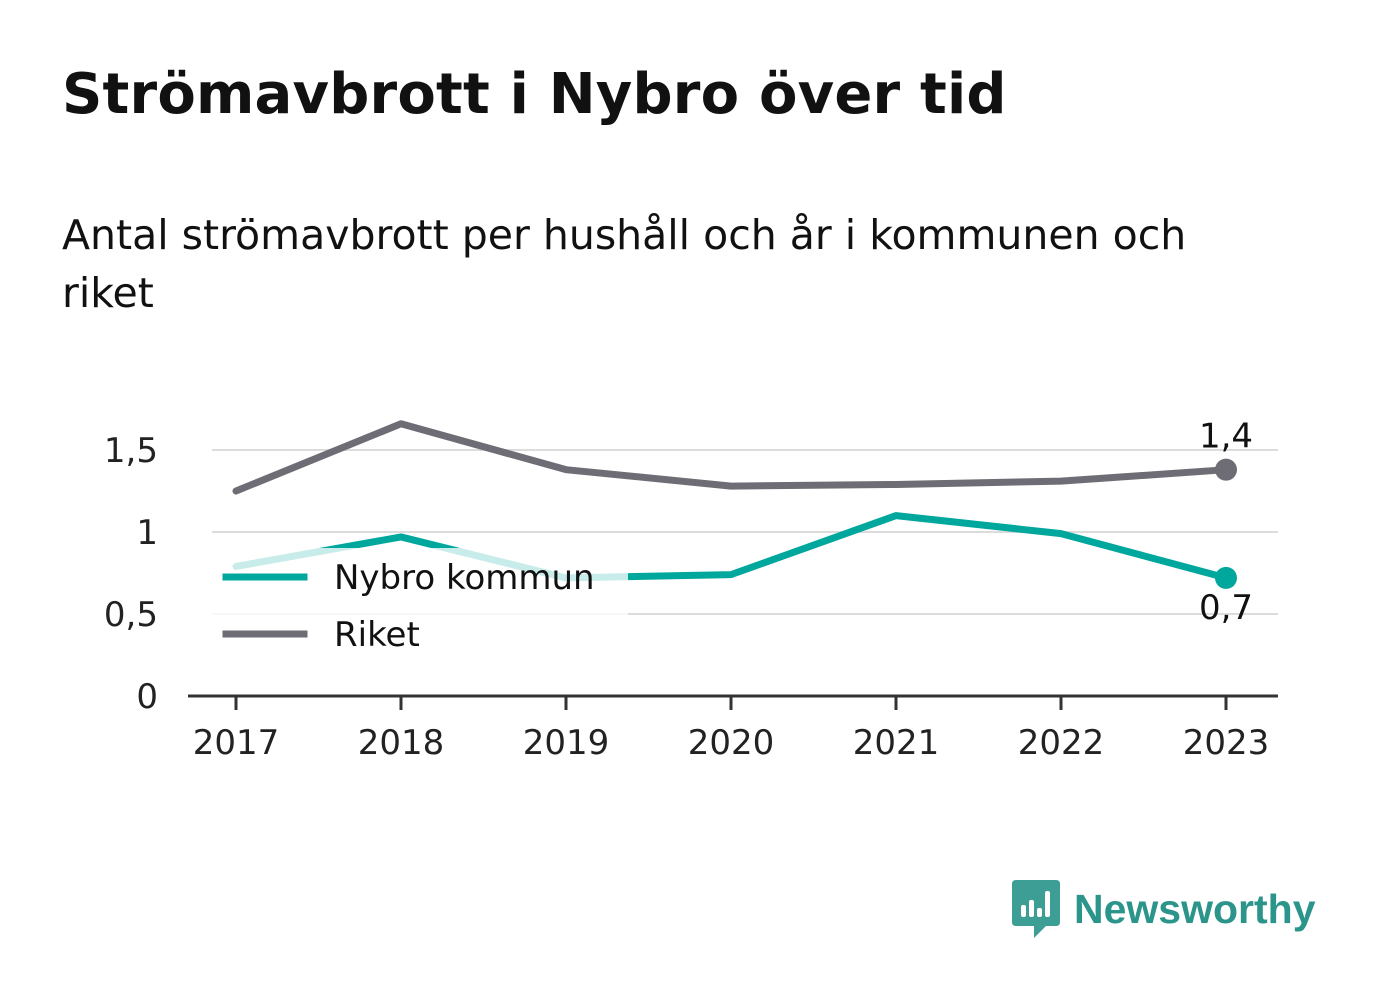  What do you see at coordinates (1036, 909) in the screenshot?
I see `newsworthy-logo-icon` at bounding box center [1036, 909].